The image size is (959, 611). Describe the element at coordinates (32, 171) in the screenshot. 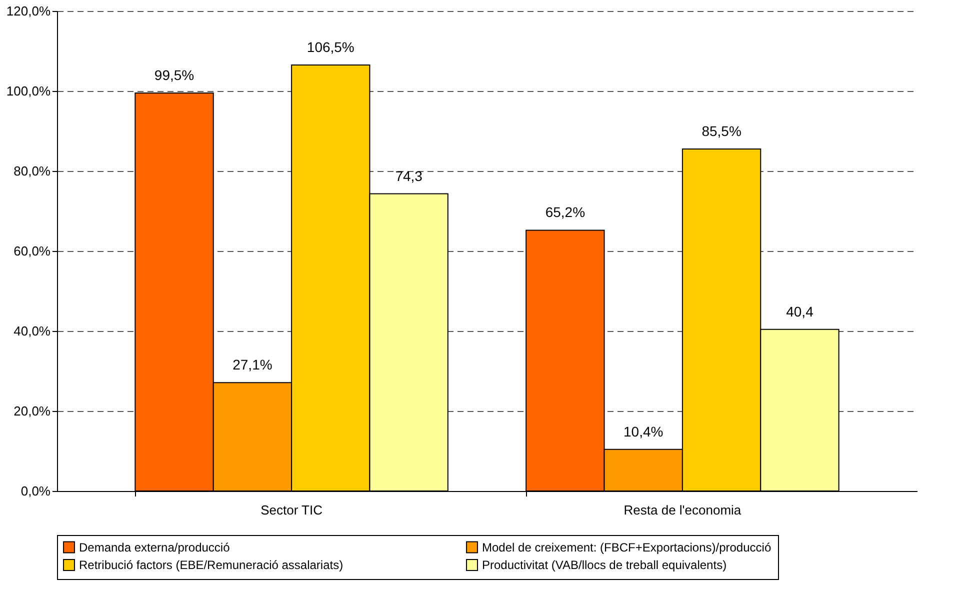

I see `y-tick-label: 80,0%` at that location.